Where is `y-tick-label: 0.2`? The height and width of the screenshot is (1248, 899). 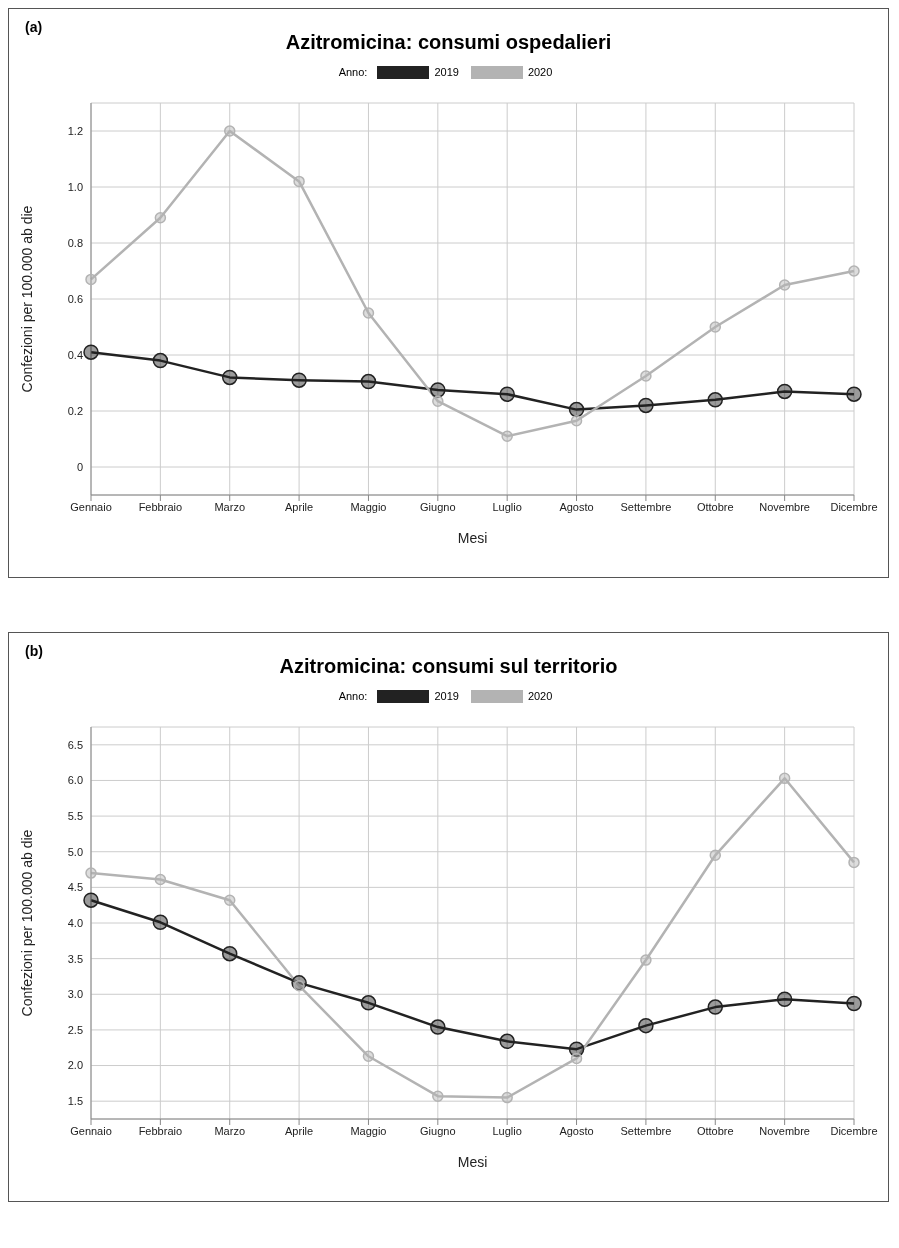
y-tick-label: 0.2 is located at coordinates (75, 410).